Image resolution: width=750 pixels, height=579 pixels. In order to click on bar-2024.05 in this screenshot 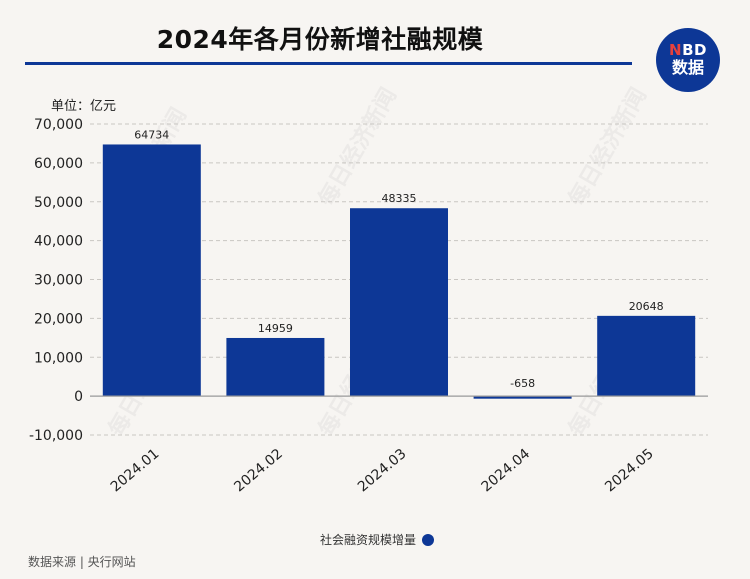, I will do `click(646, 356)`.